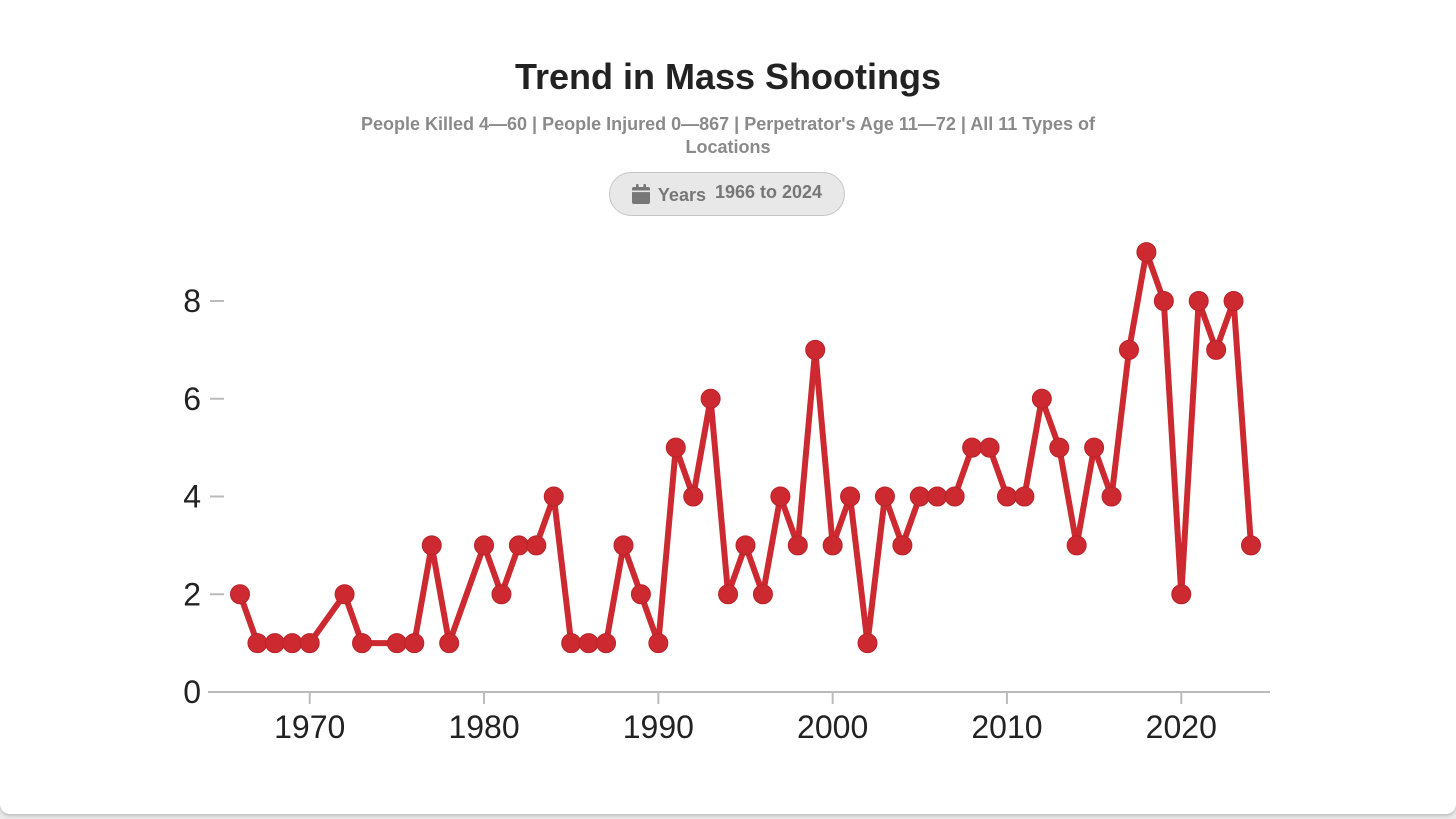  I want to click on data-point-1998, so click(797, 545).